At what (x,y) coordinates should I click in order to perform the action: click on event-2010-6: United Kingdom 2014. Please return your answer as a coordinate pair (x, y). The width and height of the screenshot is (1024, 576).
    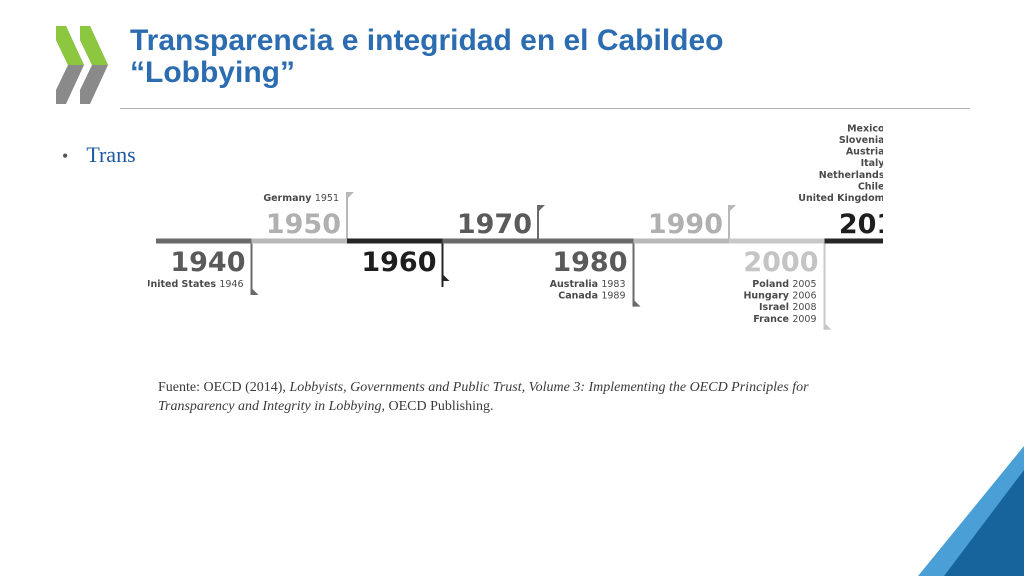
    Looking at the image, I should click on (840, 198).